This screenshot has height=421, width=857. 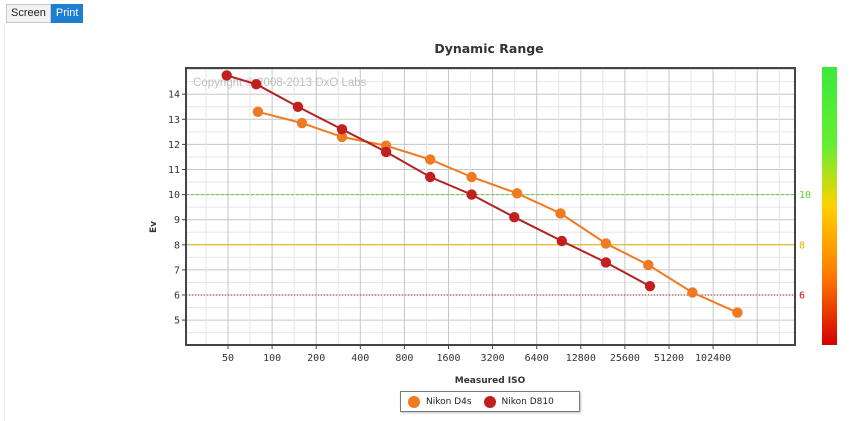 I want to click on y-tick-label: 5, so click(x=177, y=321).